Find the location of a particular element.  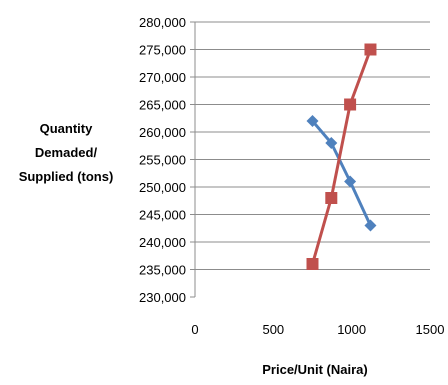

x-tick-label: 500 is located at coordinates (273, 329).